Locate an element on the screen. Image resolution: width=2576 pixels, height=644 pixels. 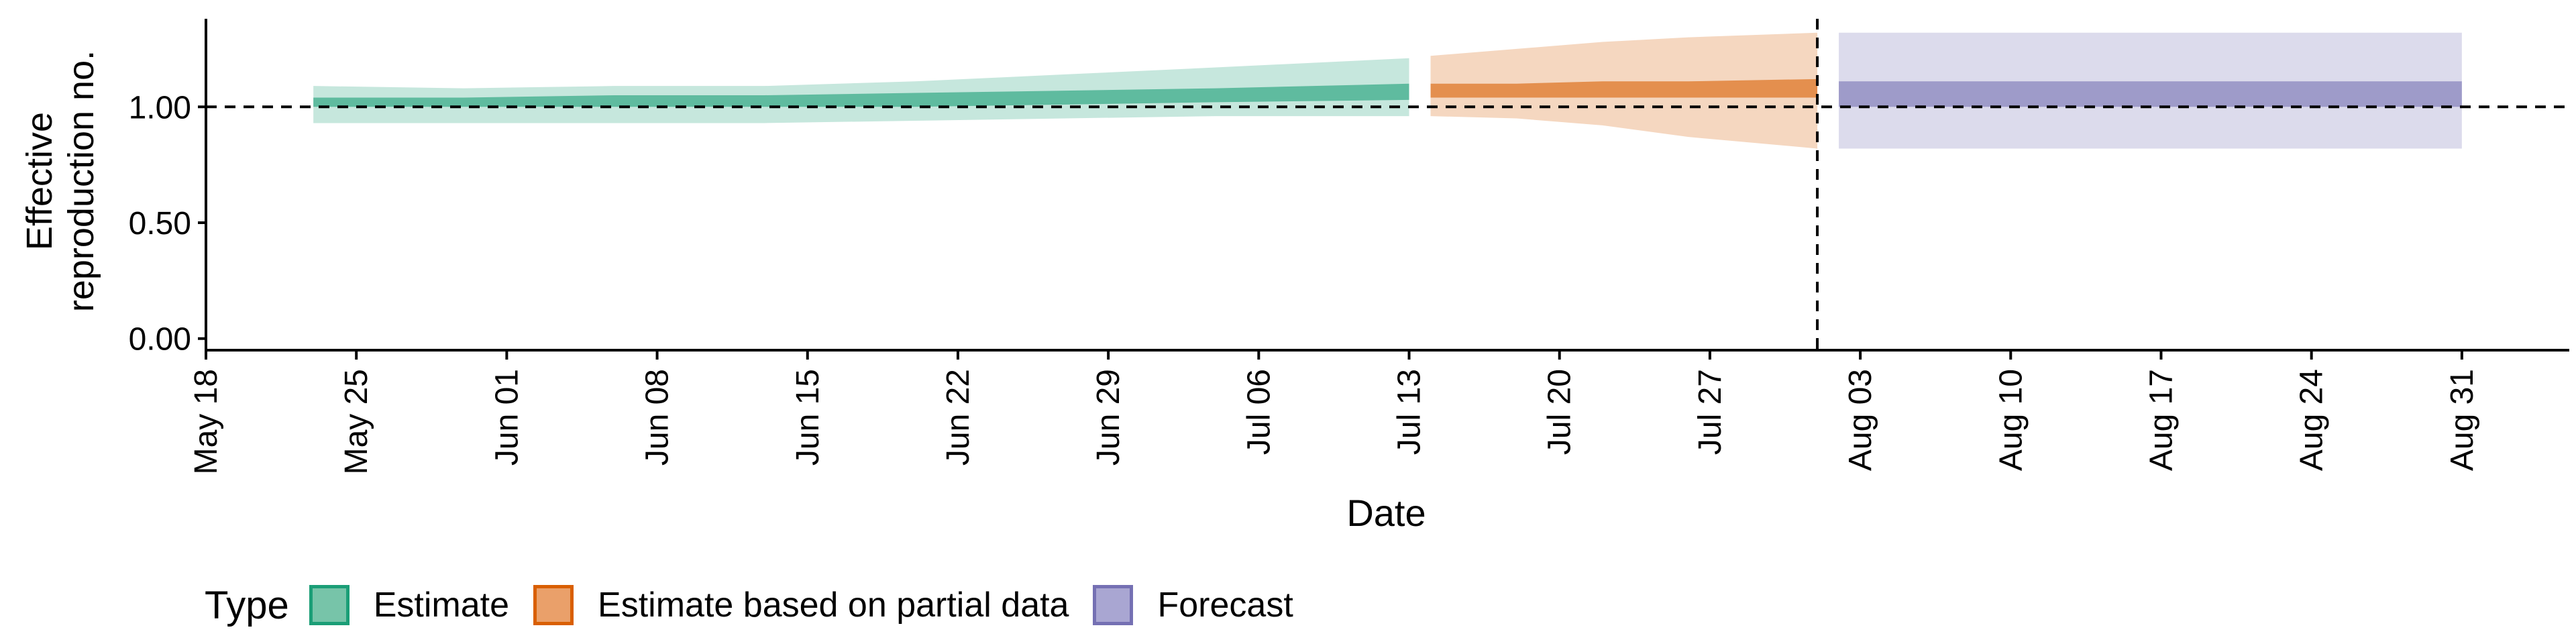
legend-key-estimate is located at coordinates (329, 605).